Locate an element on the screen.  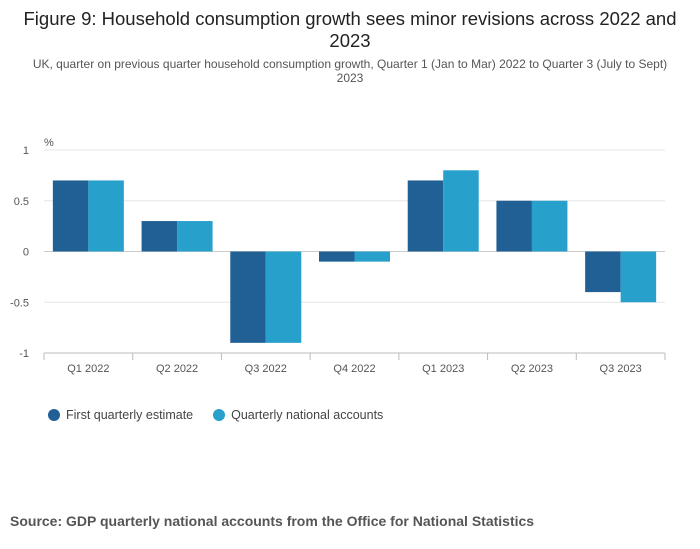
y-tick-label: 0.5 is located at coordinates (21, 202).